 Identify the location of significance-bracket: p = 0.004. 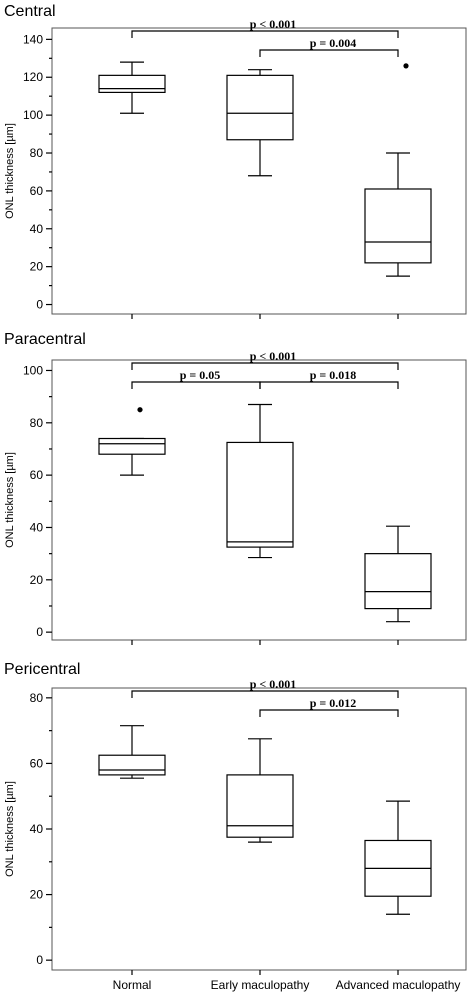
(329, 46).